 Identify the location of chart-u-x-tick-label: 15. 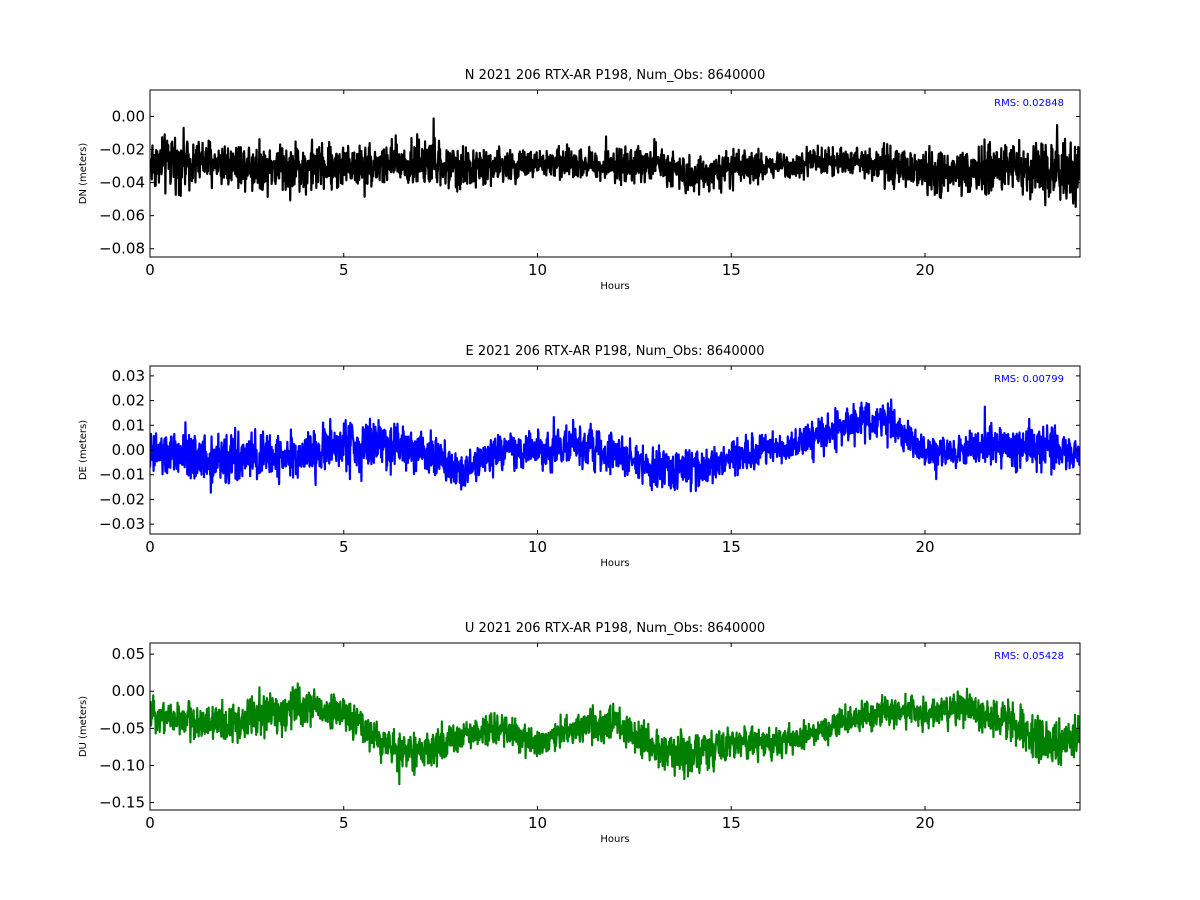
(731, 823).